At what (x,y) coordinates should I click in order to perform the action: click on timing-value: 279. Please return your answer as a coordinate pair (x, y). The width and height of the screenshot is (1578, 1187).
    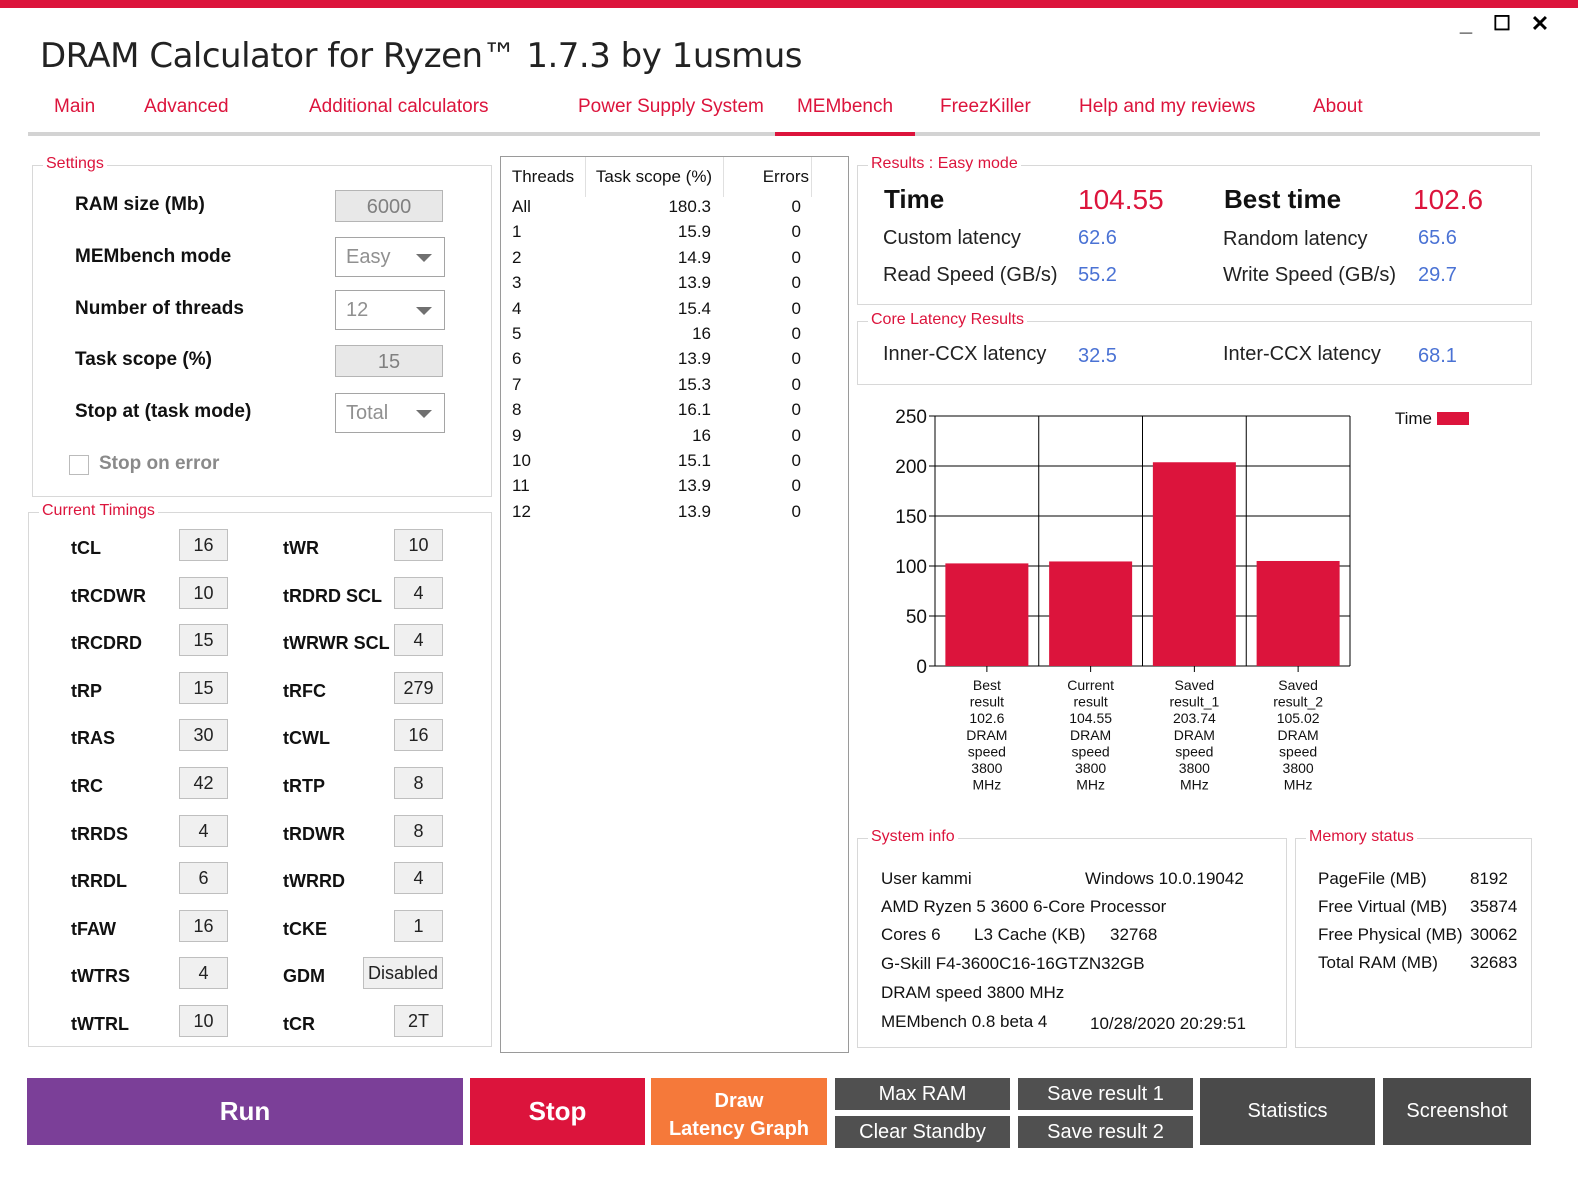
    Looking at the image, I should click on (418, 687).